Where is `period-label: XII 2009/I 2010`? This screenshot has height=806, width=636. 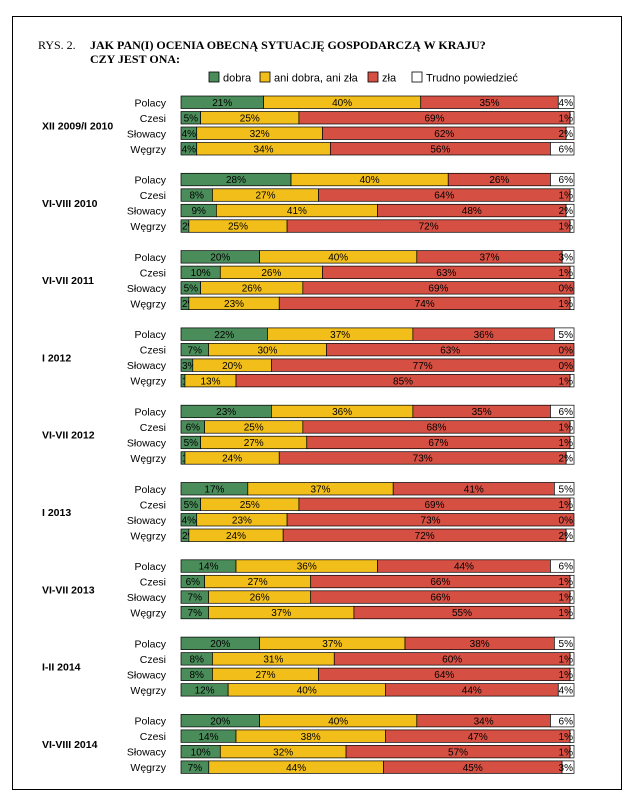
period-label: XII 2009/I 2010 is located at coordinates (77, 127).